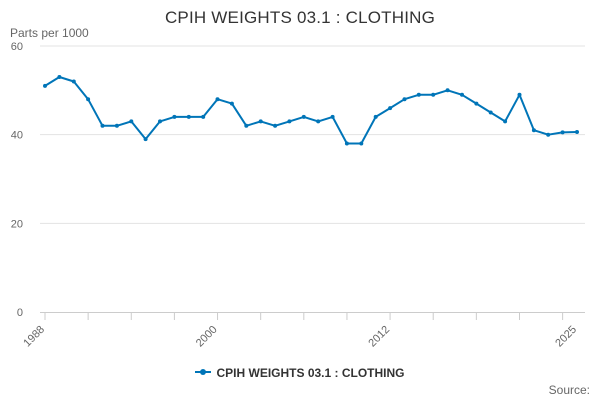 The width and height of the screenshot is (600, 400). Describe the element at coordinates (566, 337) in the screenshot. I see `x-tick-label: 2025` at that location.